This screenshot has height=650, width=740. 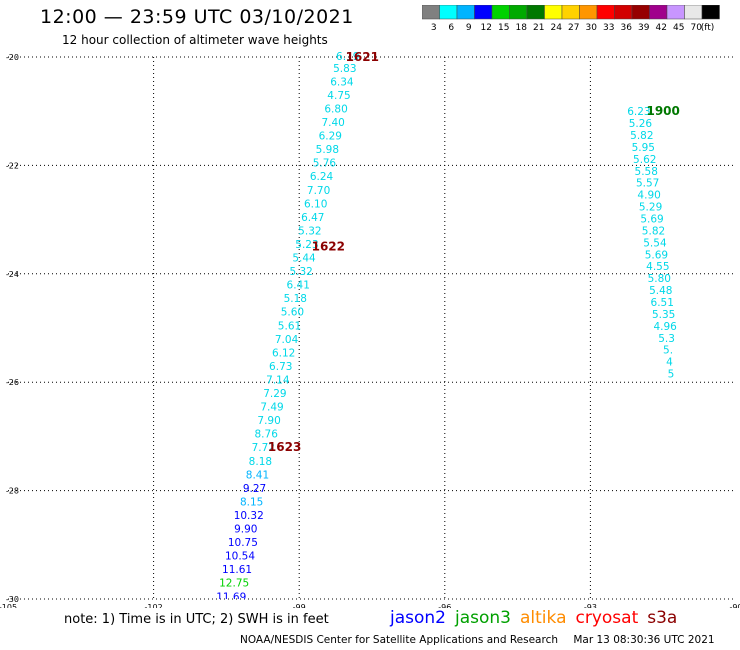 What do you see at coordinates (483, 618) in the screenshot?
I see `legend-entry-jason3: jason3` at bounding box center [483, 618].